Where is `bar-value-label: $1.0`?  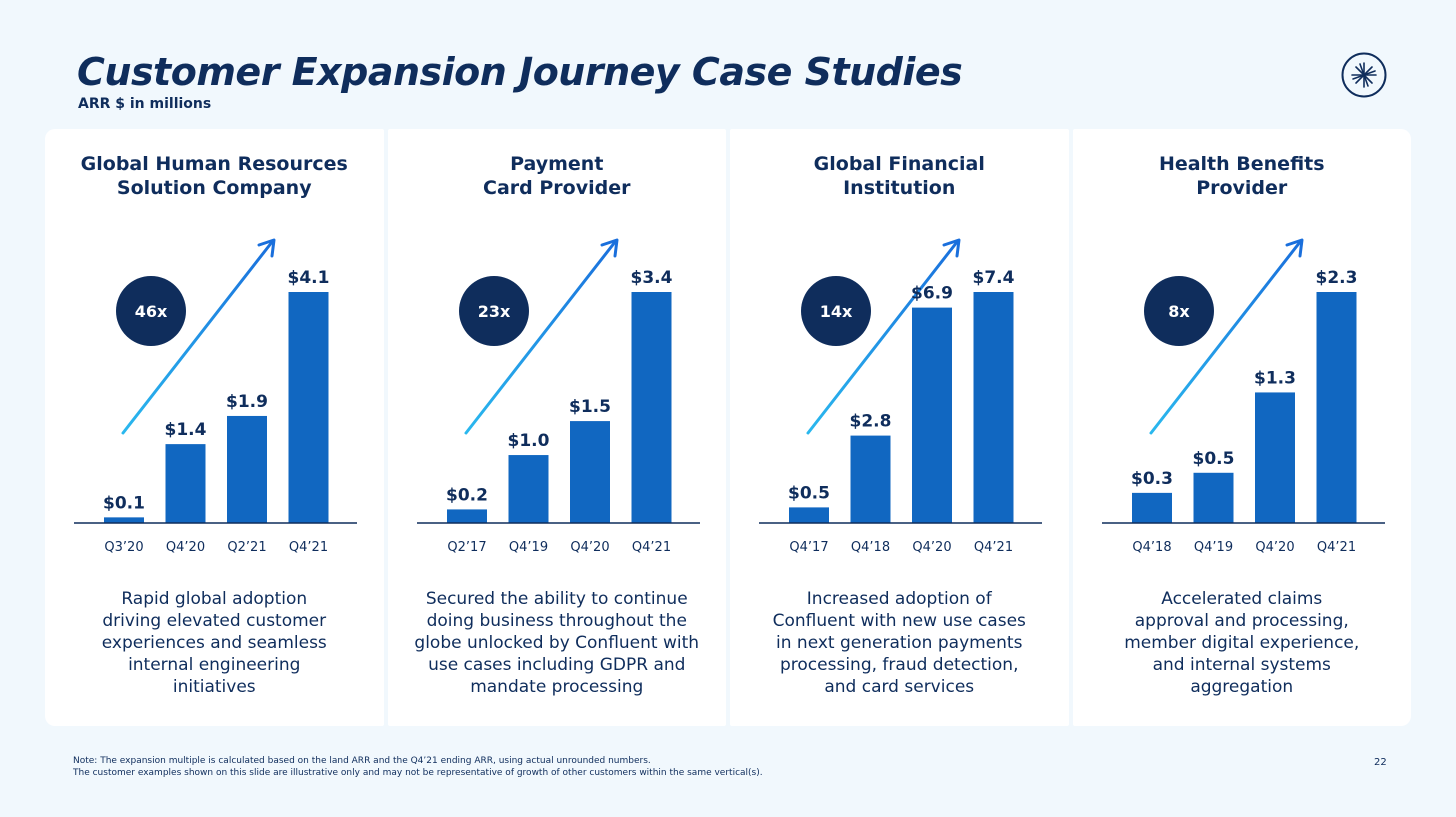
bar-value-label: $1.0 is located at coordinates (528, 441).